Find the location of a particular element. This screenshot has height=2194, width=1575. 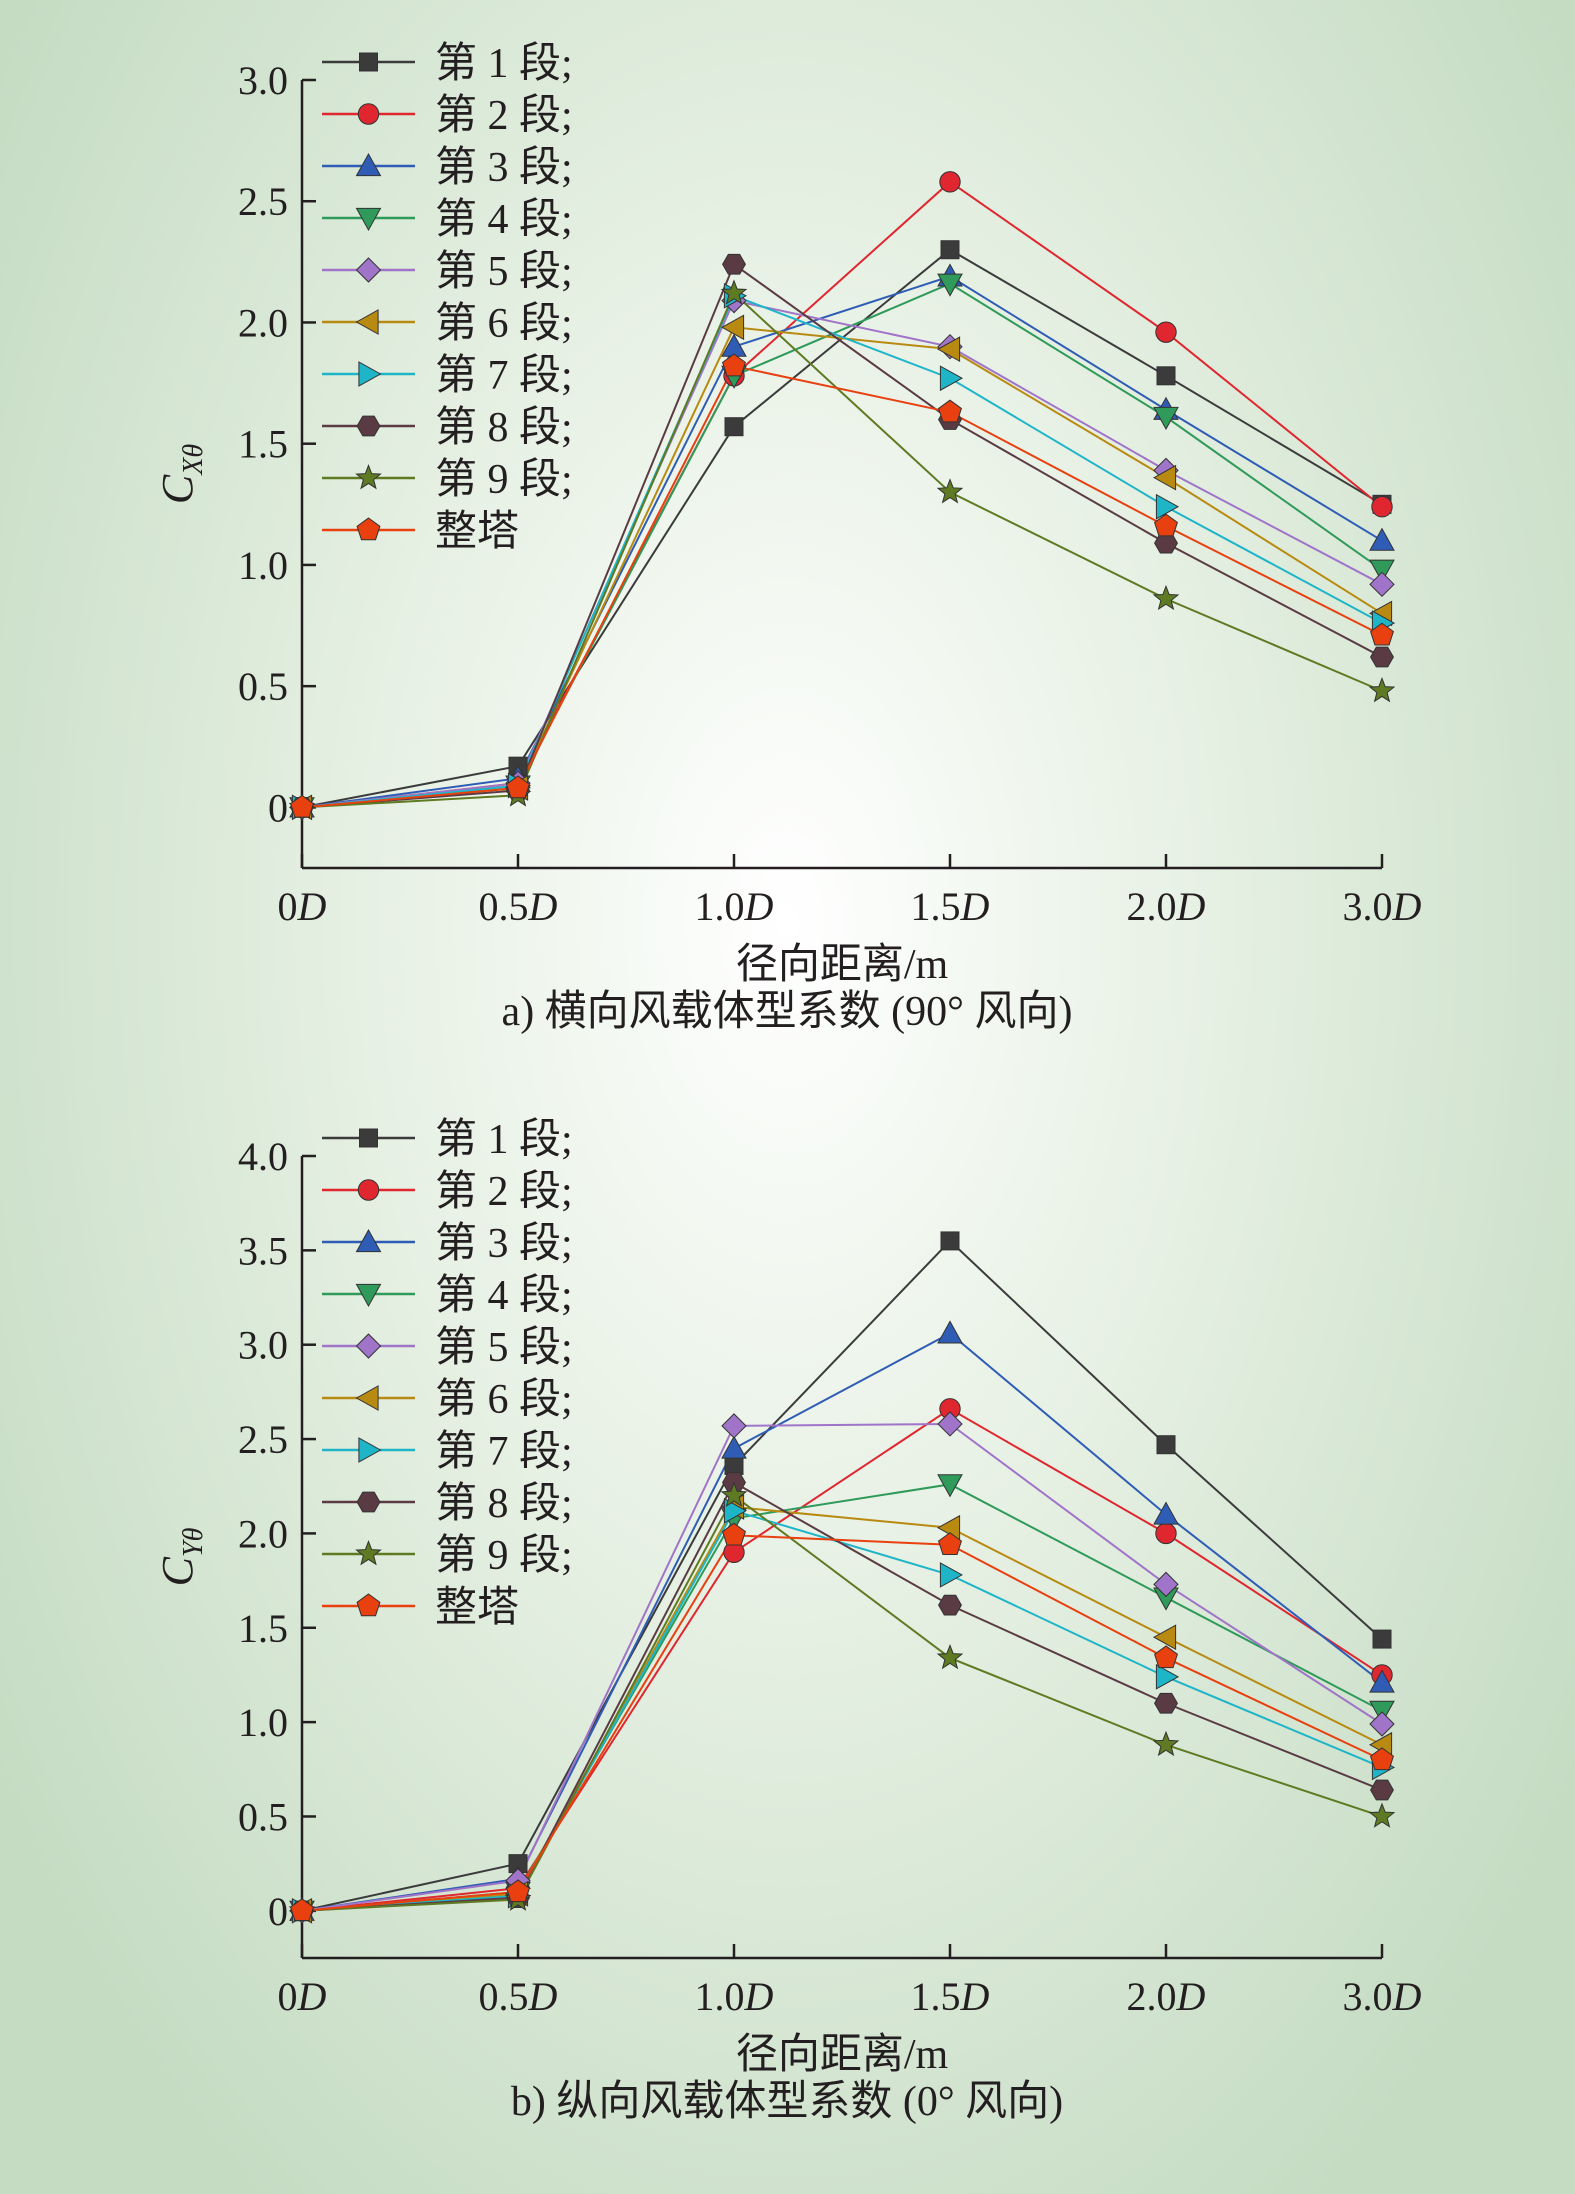

y-tick-label: 3.0 is located at coordinates (263, 1345).